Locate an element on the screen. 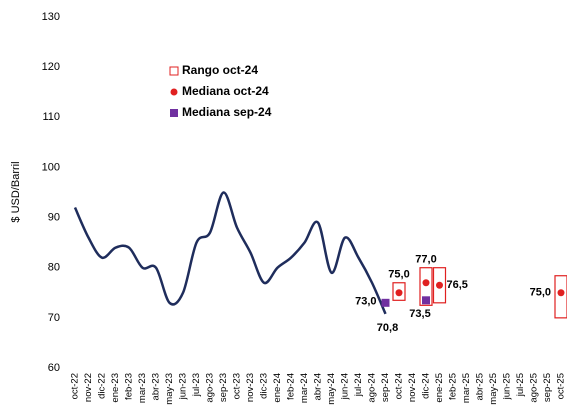  x-tick-label: jun-23 is located at coordinates (183, 386).